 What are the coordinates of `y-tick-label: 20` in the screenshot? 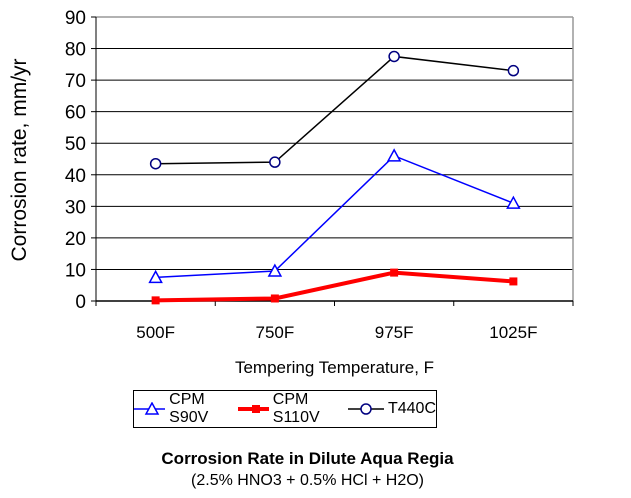 It's located at (75, 239).